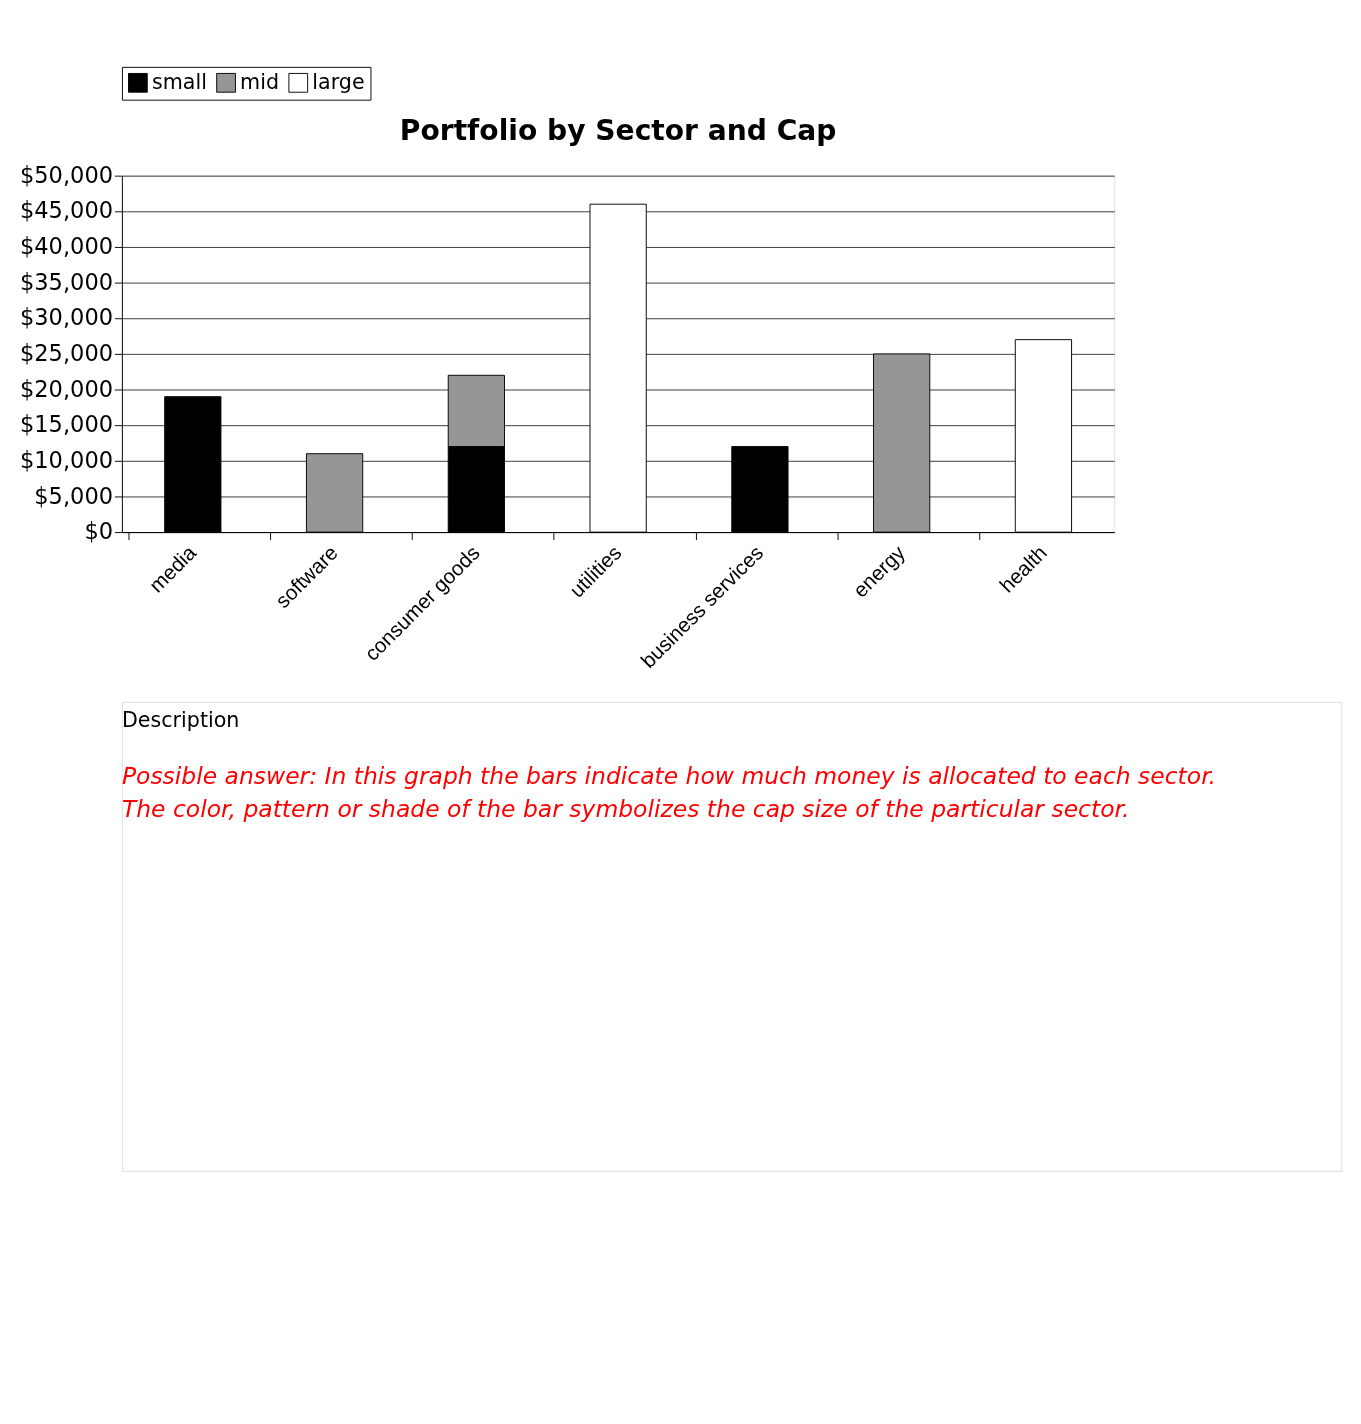  I want to click on y-tick-label: $50,000, so click(66, 174).